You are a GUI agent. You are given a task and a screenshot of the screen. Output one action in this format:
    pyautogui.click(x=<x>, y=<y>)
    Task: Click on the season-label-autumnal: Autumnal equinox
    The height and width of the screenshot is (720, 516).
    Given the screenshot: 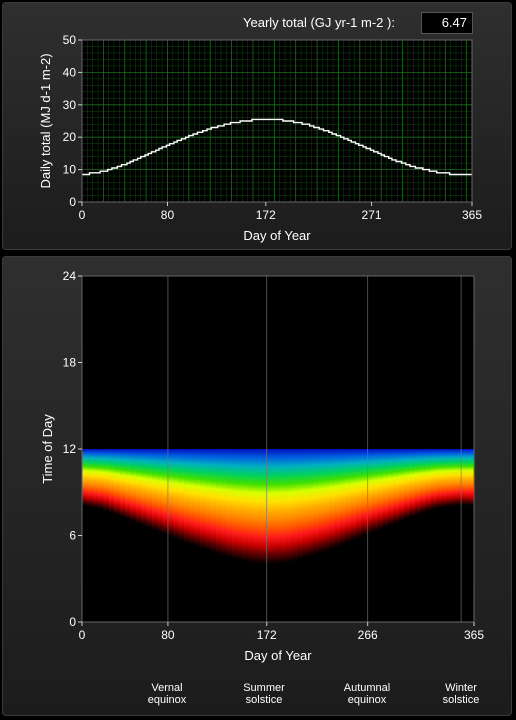 What is the action you would take?
    pyautogui.click(x=367, y=694)
    